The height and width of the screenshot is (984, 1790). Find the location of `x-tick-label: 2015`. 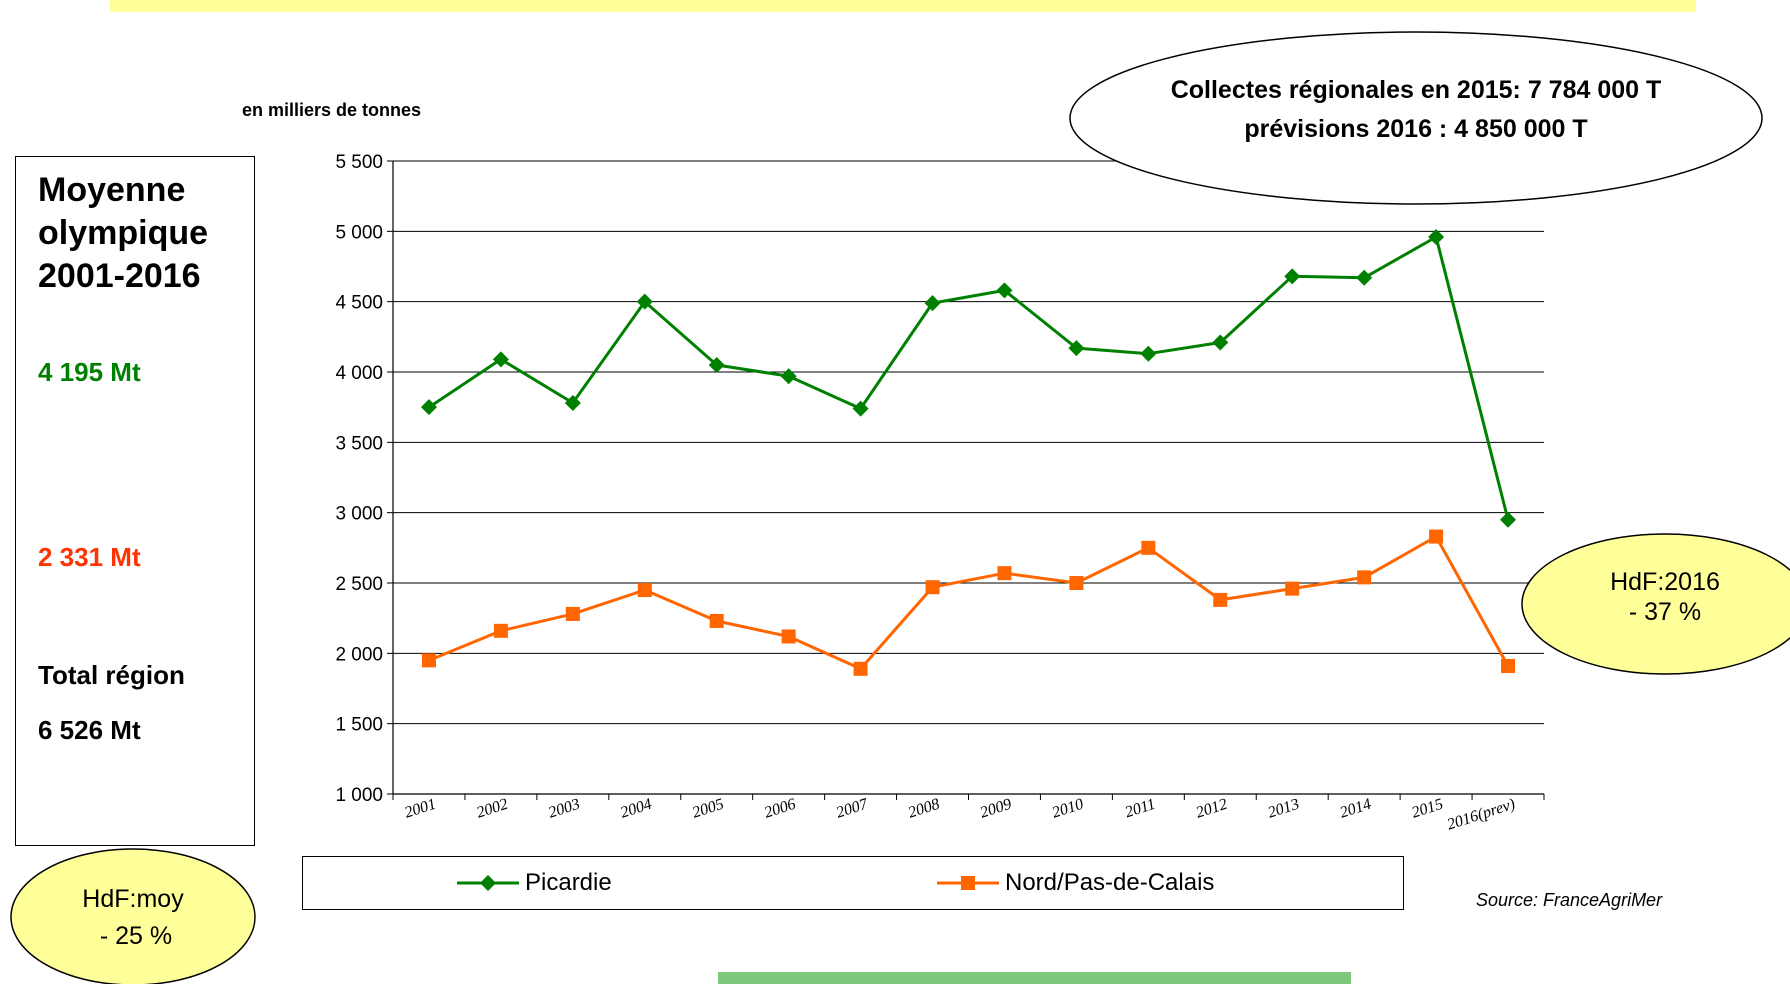

x-tick-label: 2015 is located at coordinates (1428, 809).